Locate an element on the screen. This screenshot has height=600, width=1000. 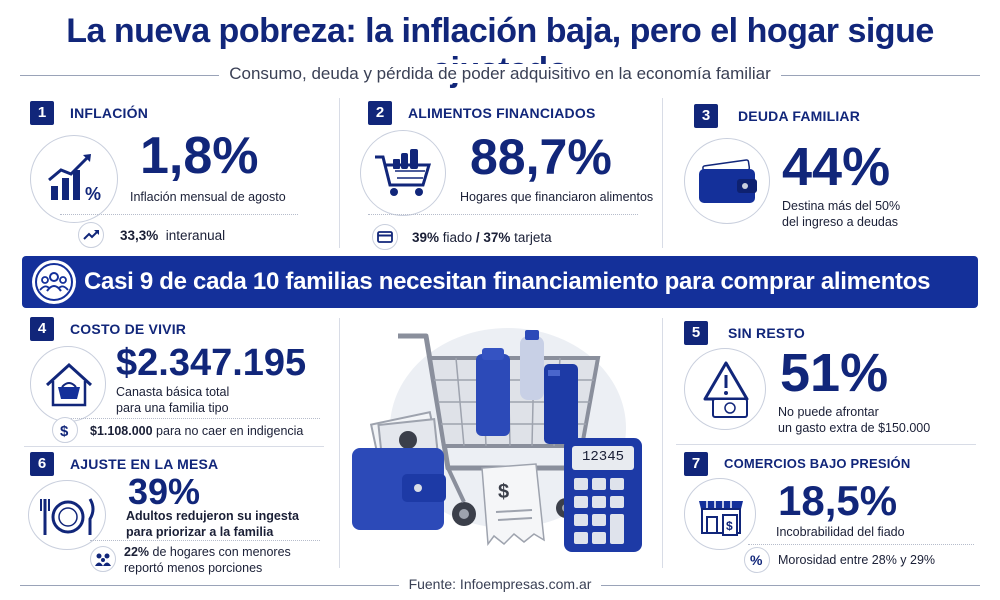
sub-stat-value: 33,3% is located at coordinates (139, 235).